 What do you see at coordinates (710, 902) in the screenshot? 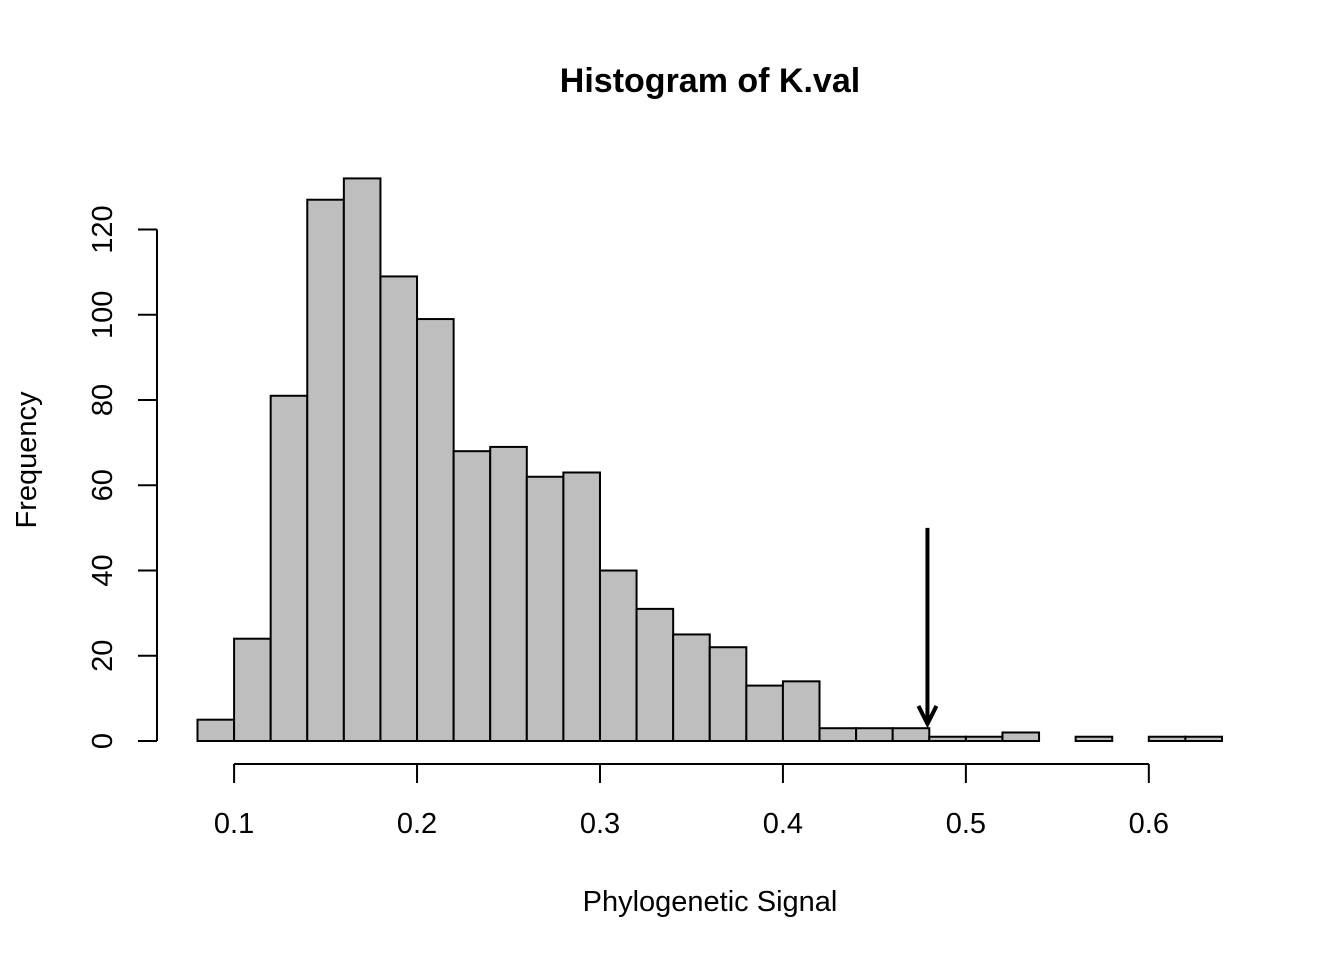
I see `x-axis-label: Phylogenetic Signal` at bounding box center [710, 902].